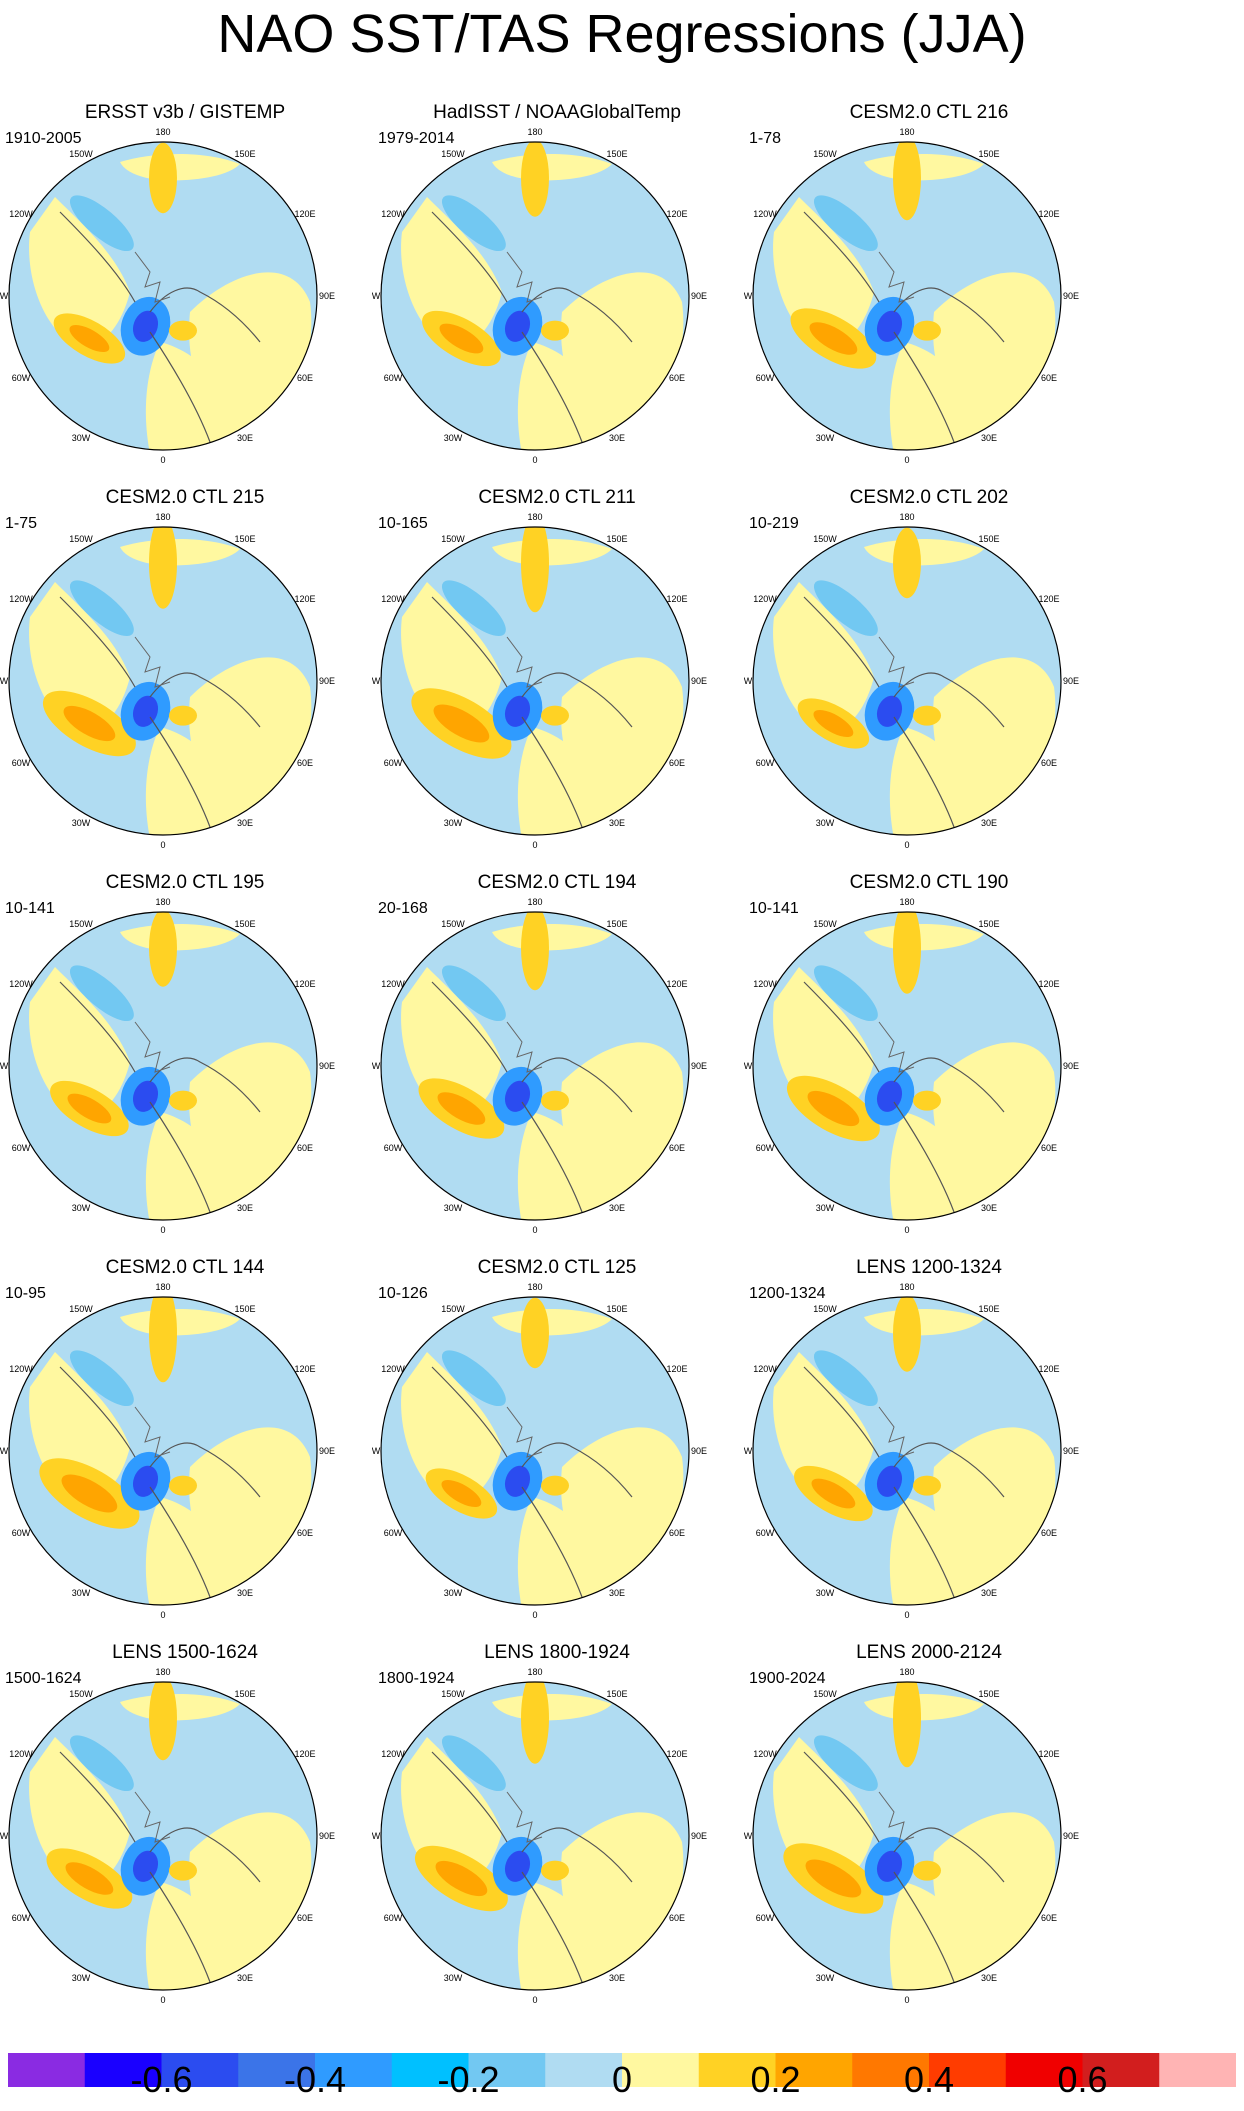 Image resolution: width=1244 pixels, height=2111 pixels. Describe the element at coordinates (929, 1652) in the screenshot. I see `panel-title: LENS 2000-2124` at that location.